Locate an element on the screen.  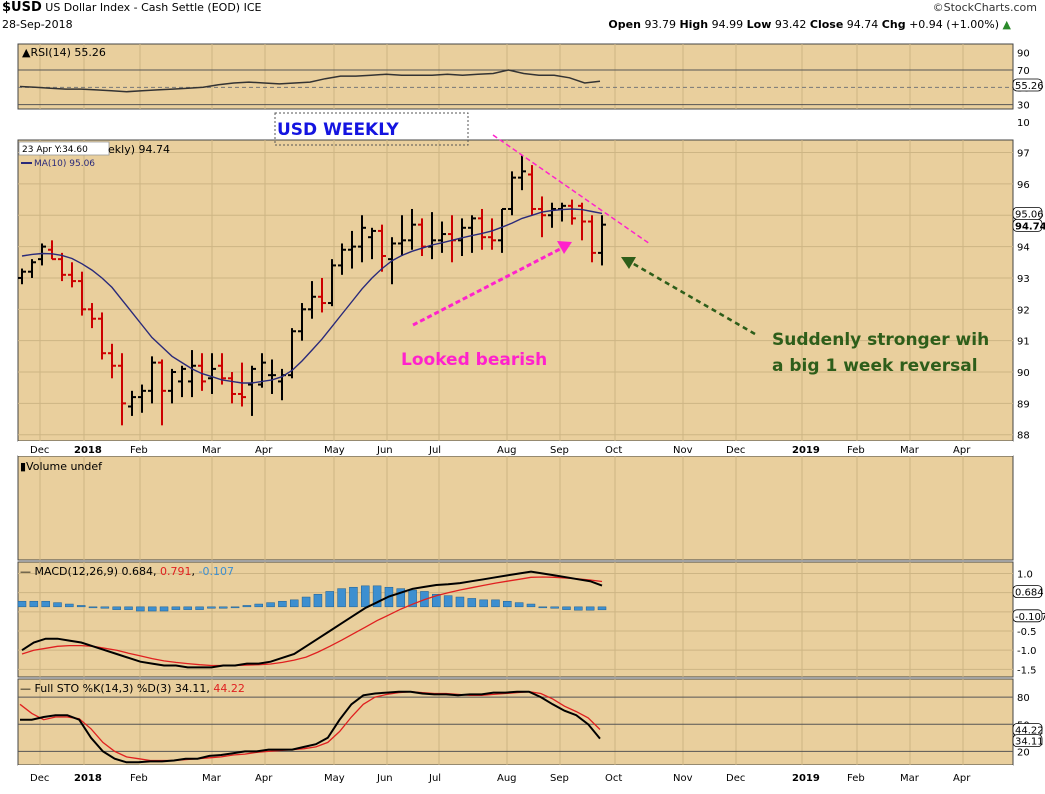
x-tick-label-top: Oct is located at coordinates (613, 450).